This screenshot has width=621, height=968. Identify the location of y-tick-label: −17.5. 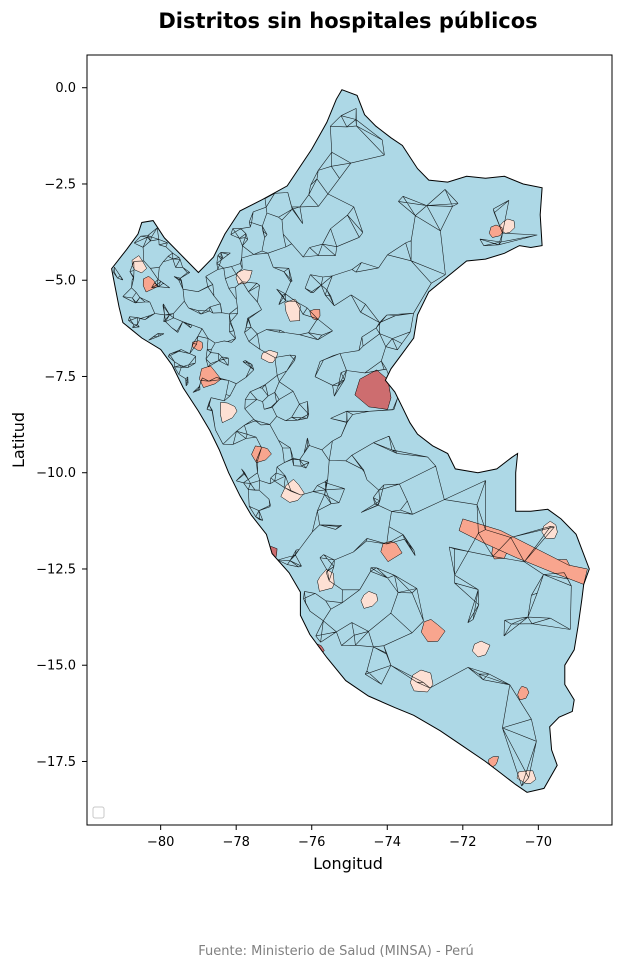
(56, 762).